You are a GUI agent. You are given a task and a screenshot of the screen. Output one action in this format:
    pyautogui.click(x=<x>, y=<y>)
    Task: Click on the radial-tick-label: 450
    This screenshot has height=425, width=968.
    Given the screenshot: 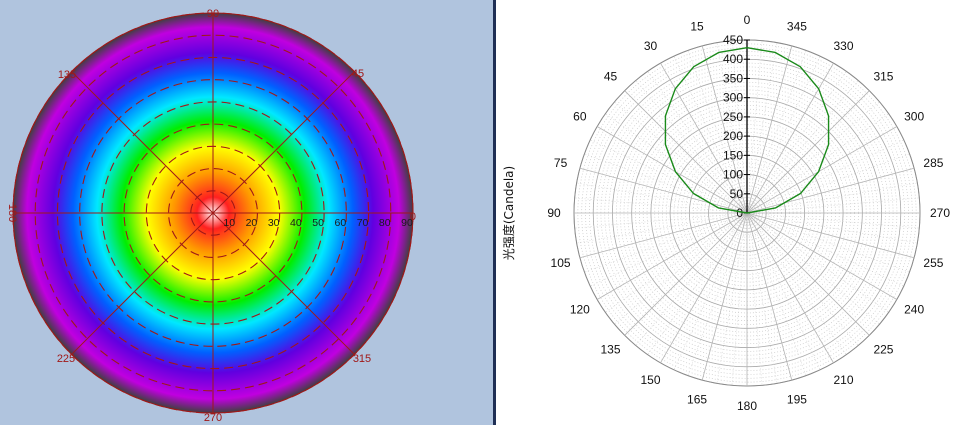 What is the action you would take?
    pyautogui.click(x=733, y=40)
    